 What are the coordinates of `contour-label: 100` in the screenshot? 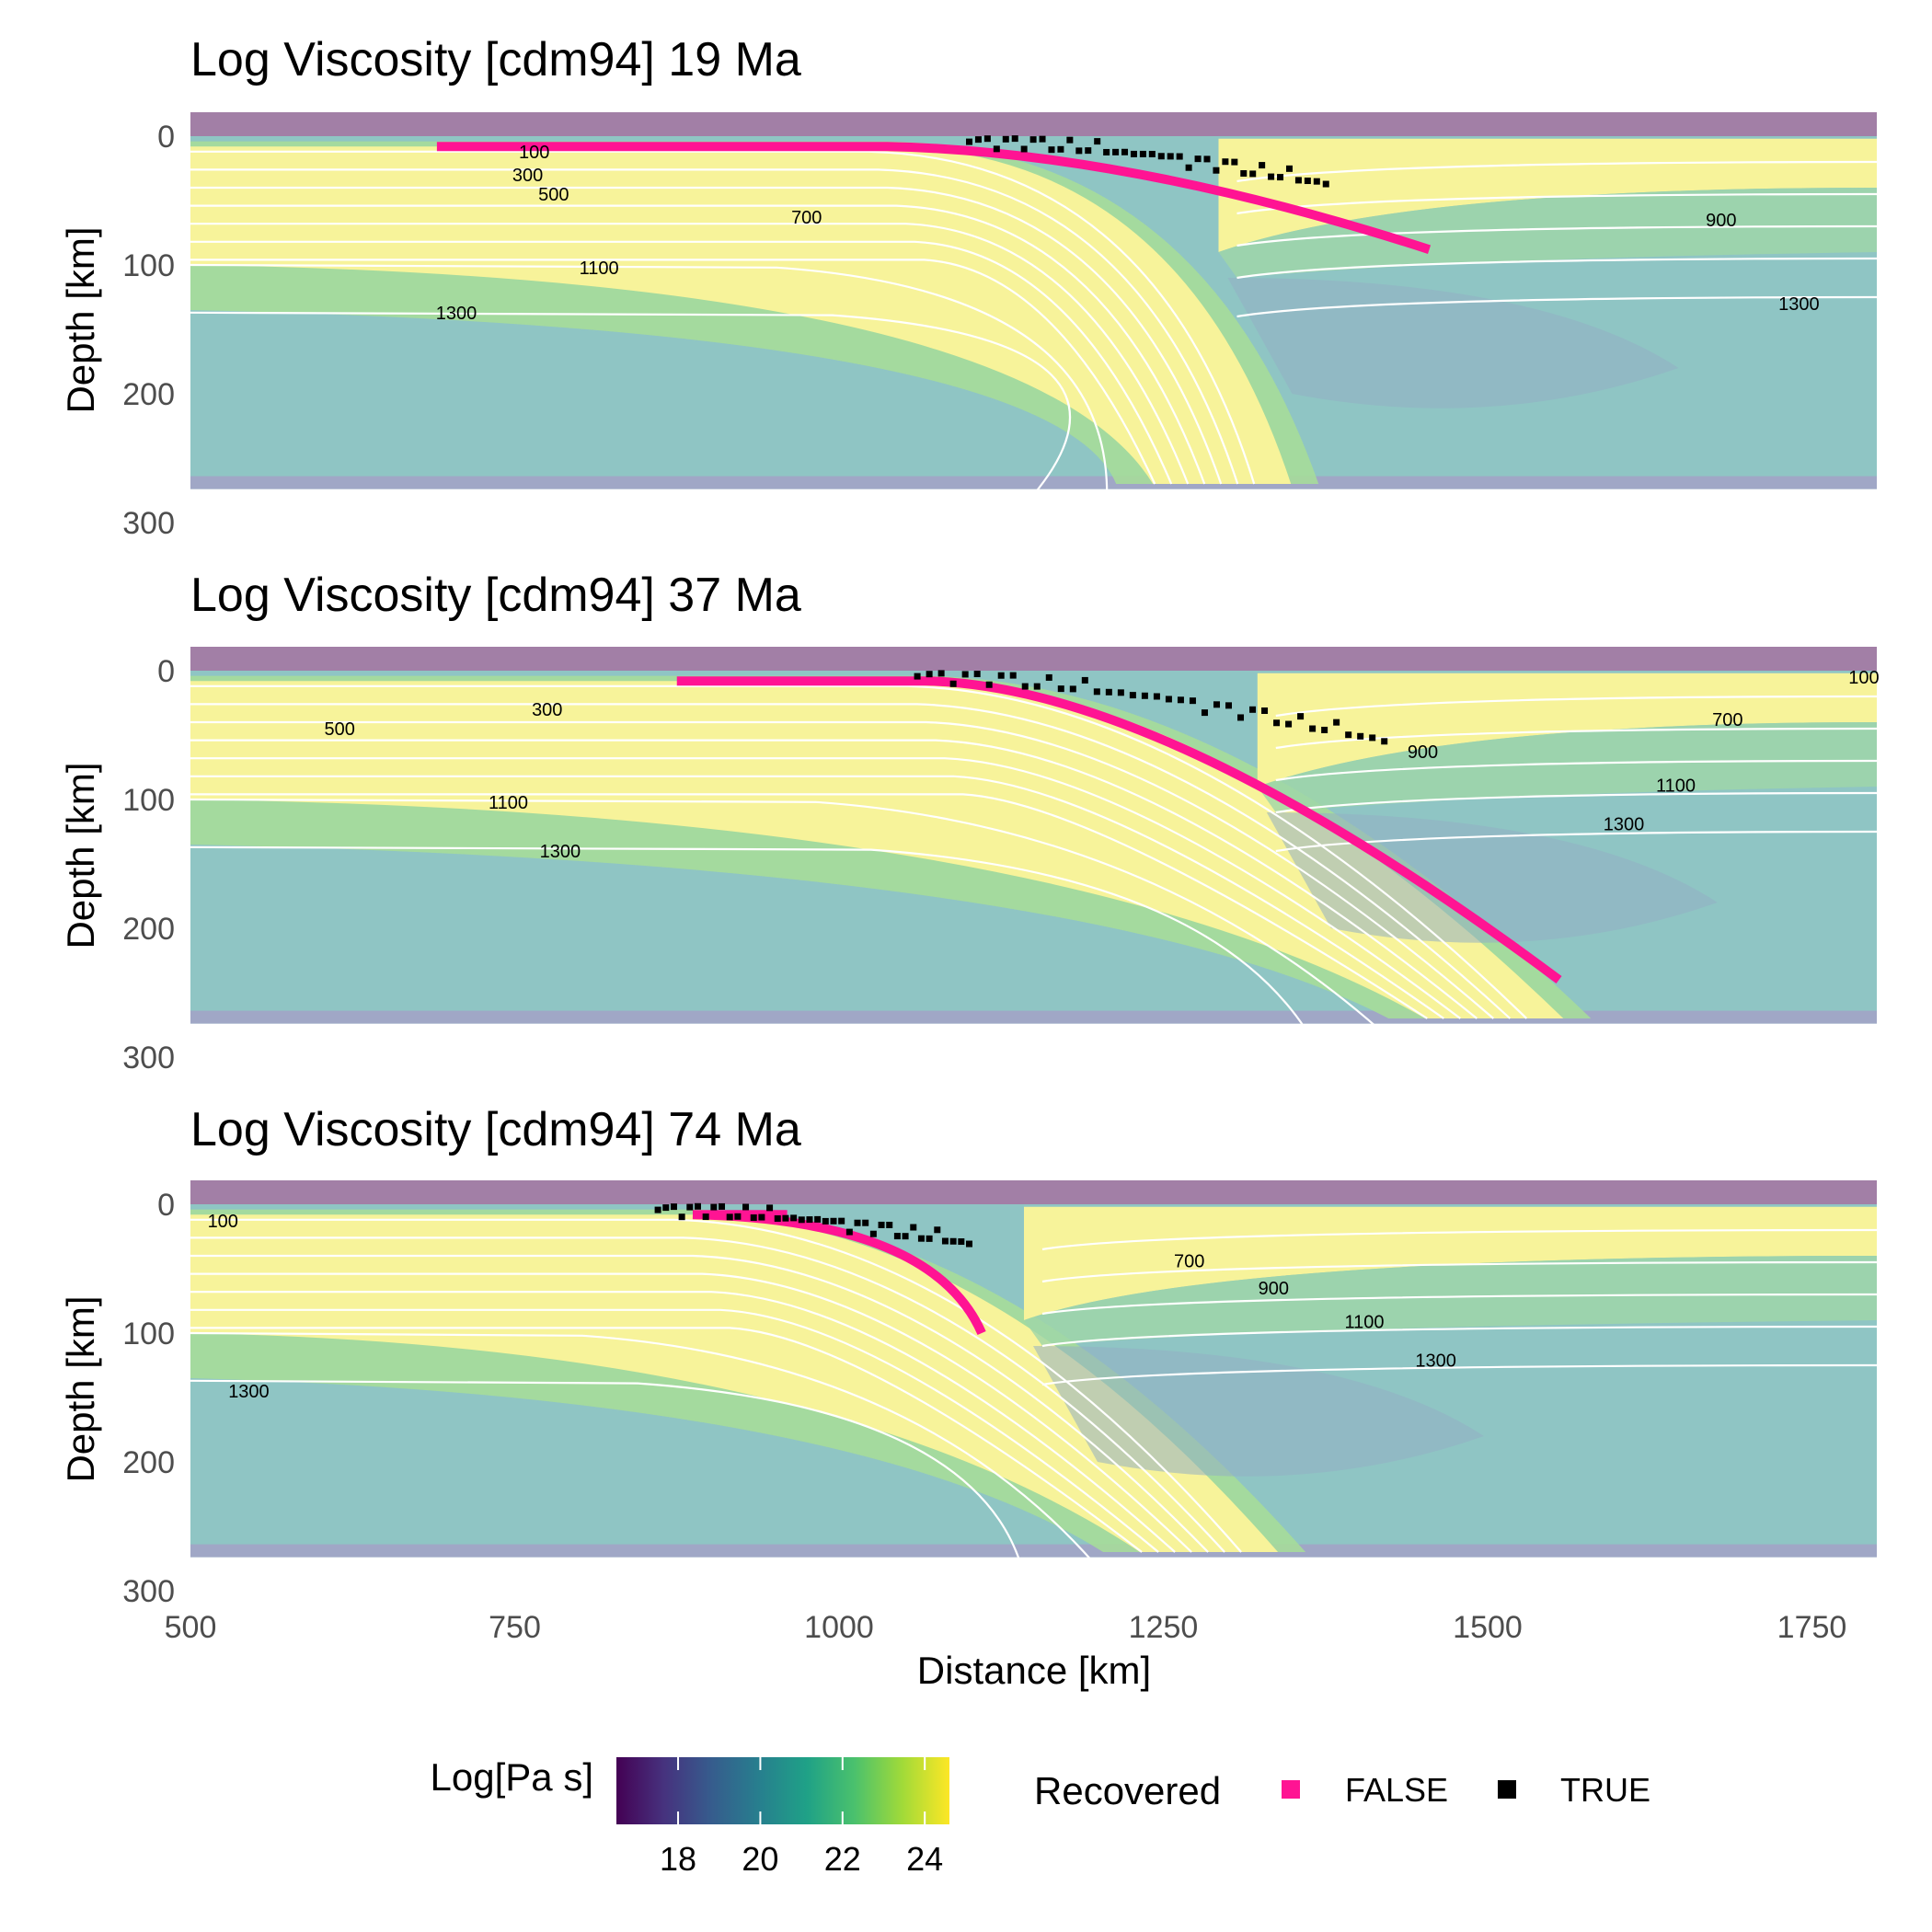 It's located at (223, 1222).